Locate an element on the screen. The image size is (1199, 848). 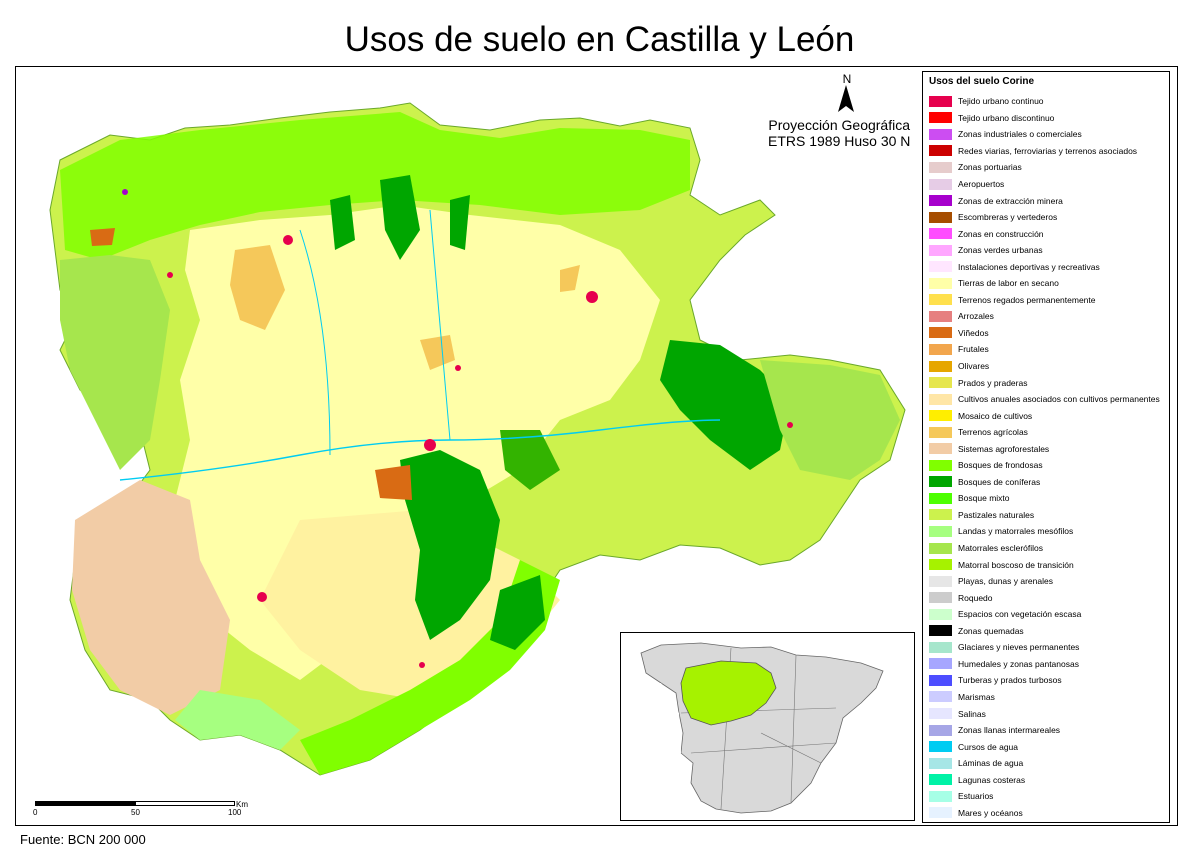
legend-label: Salinas is located at coordinates (972, 713).